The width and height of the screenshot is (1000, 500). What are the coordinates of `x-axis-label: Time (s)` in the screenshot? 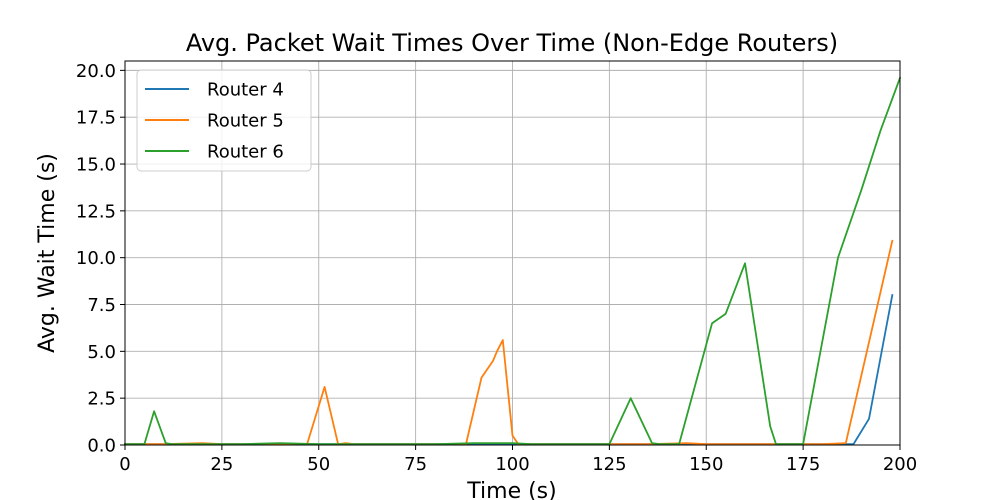 It's located at (511, 489).